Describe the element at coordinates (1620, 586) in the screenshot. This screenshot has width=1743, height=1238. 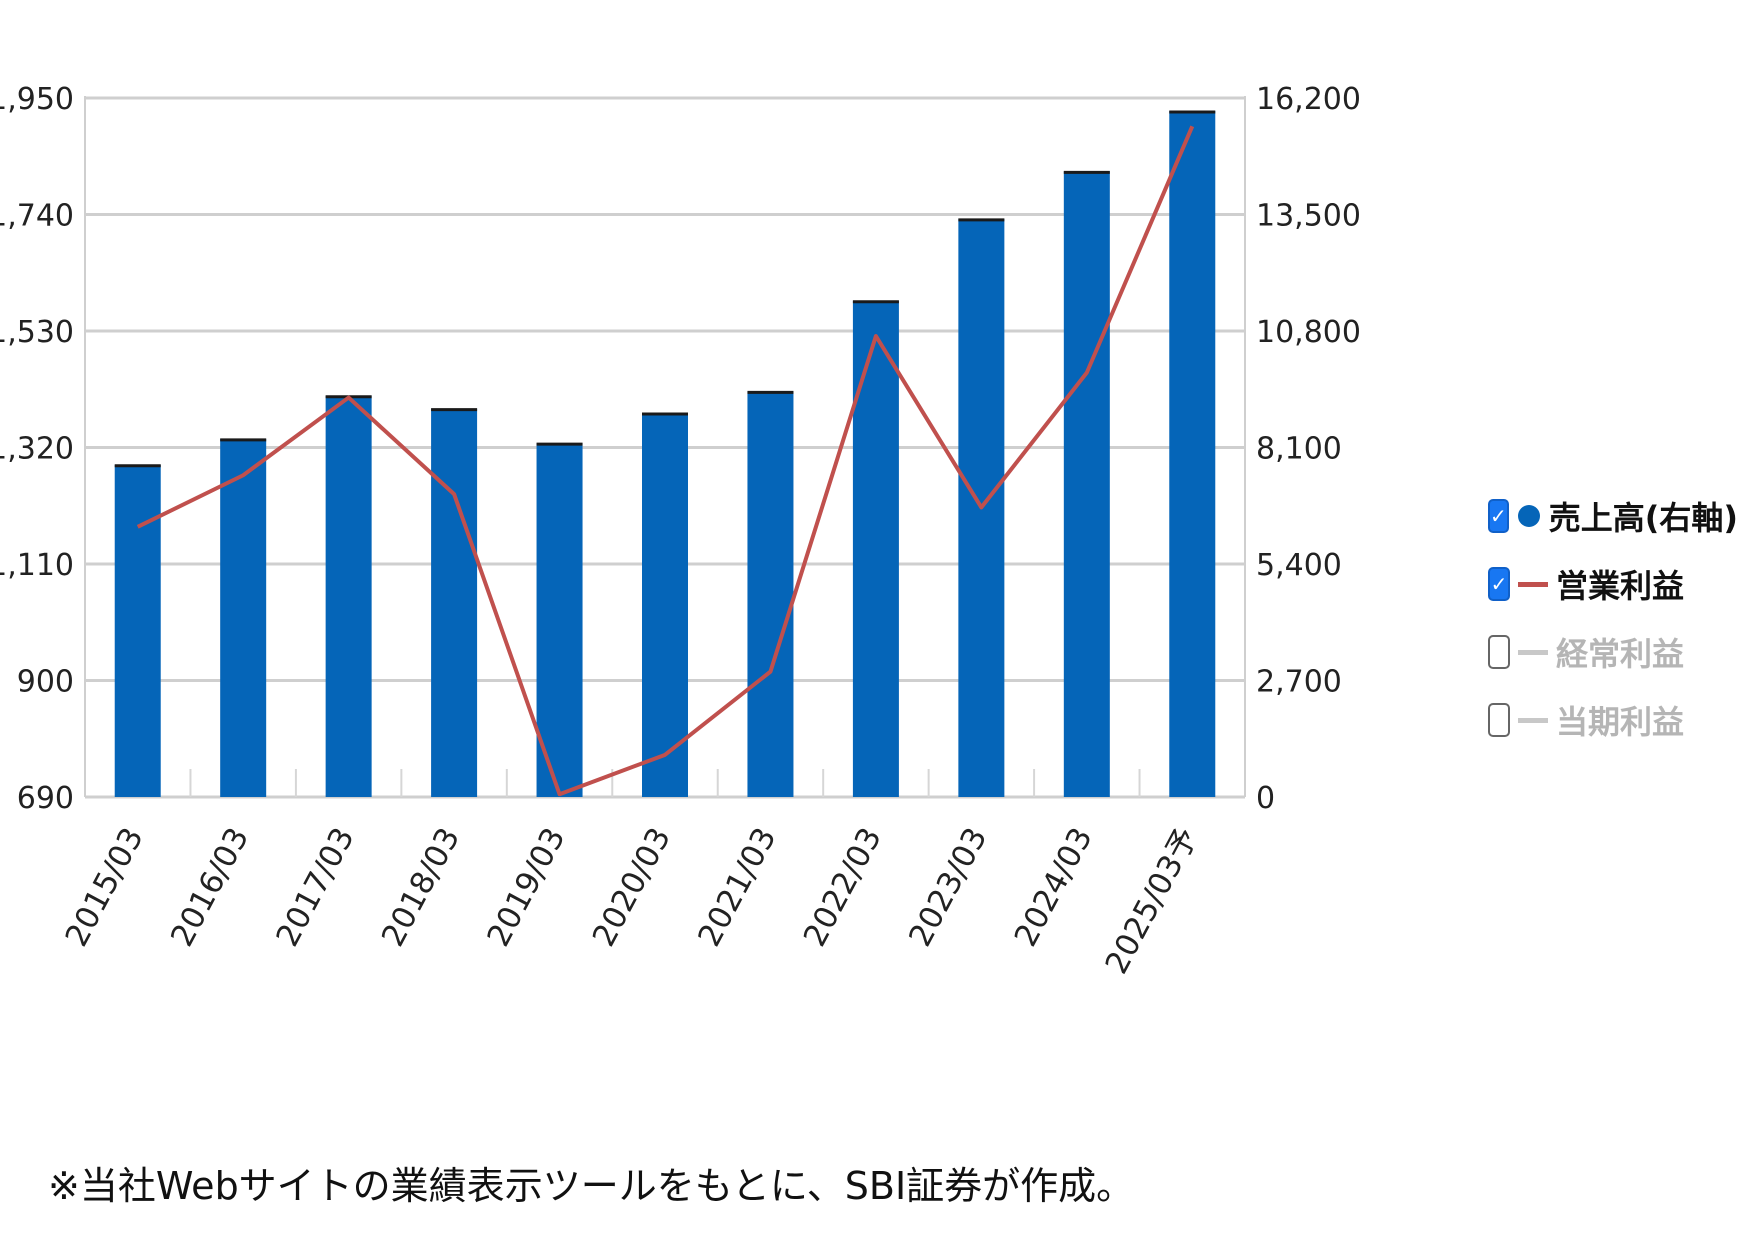
I see `legend-label: 営業利益` at that location.